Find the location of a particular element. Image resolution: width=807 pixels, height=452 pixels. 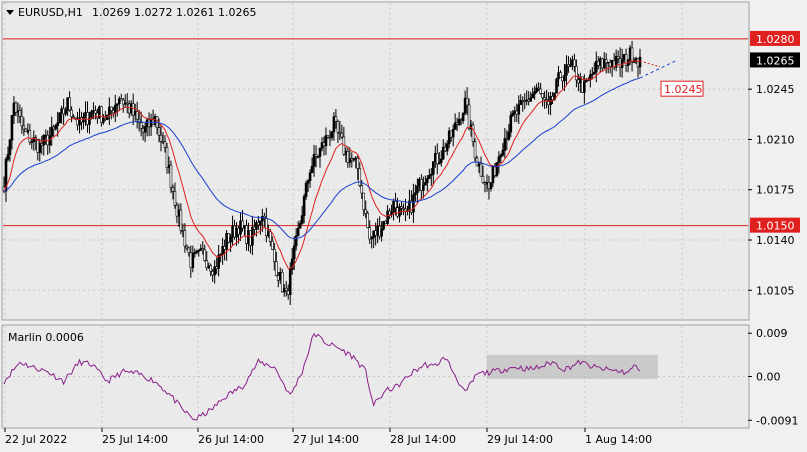

last-price-box is located at coordinates (775, 60).